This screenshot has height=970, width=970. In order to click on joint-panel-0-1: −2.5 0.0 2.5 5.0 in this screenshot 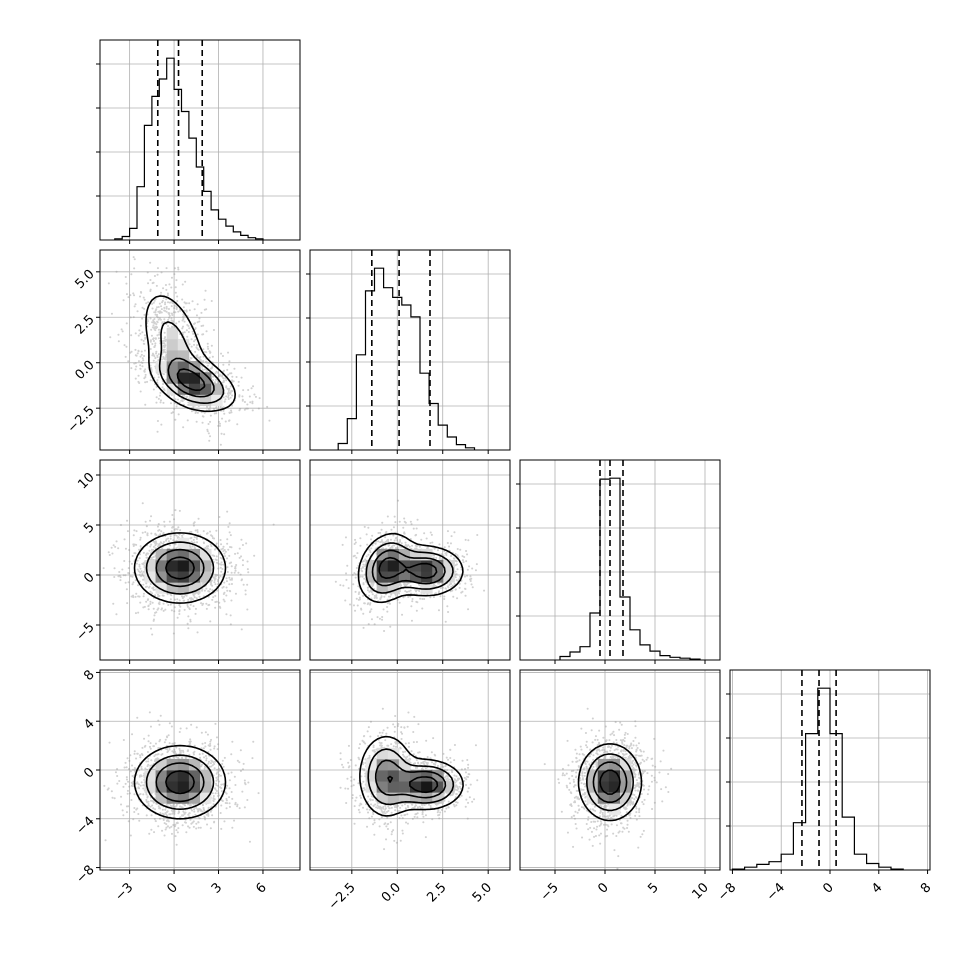, I will do `click(183, 351)`.